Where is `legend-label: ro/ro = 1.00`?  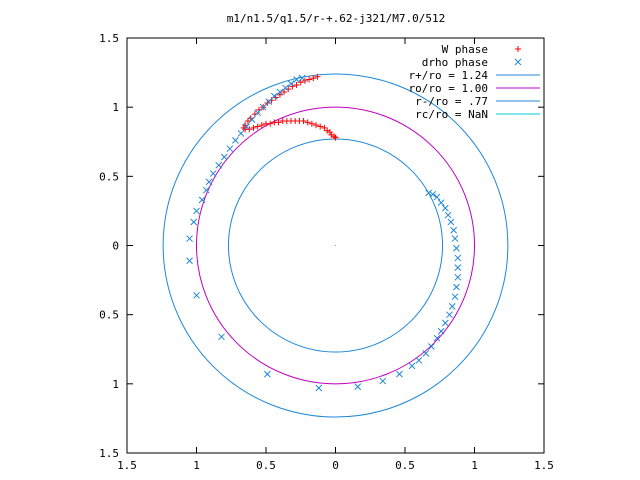
legend-label: ro/ro = 1.00 is located at coordinates (448, 88).